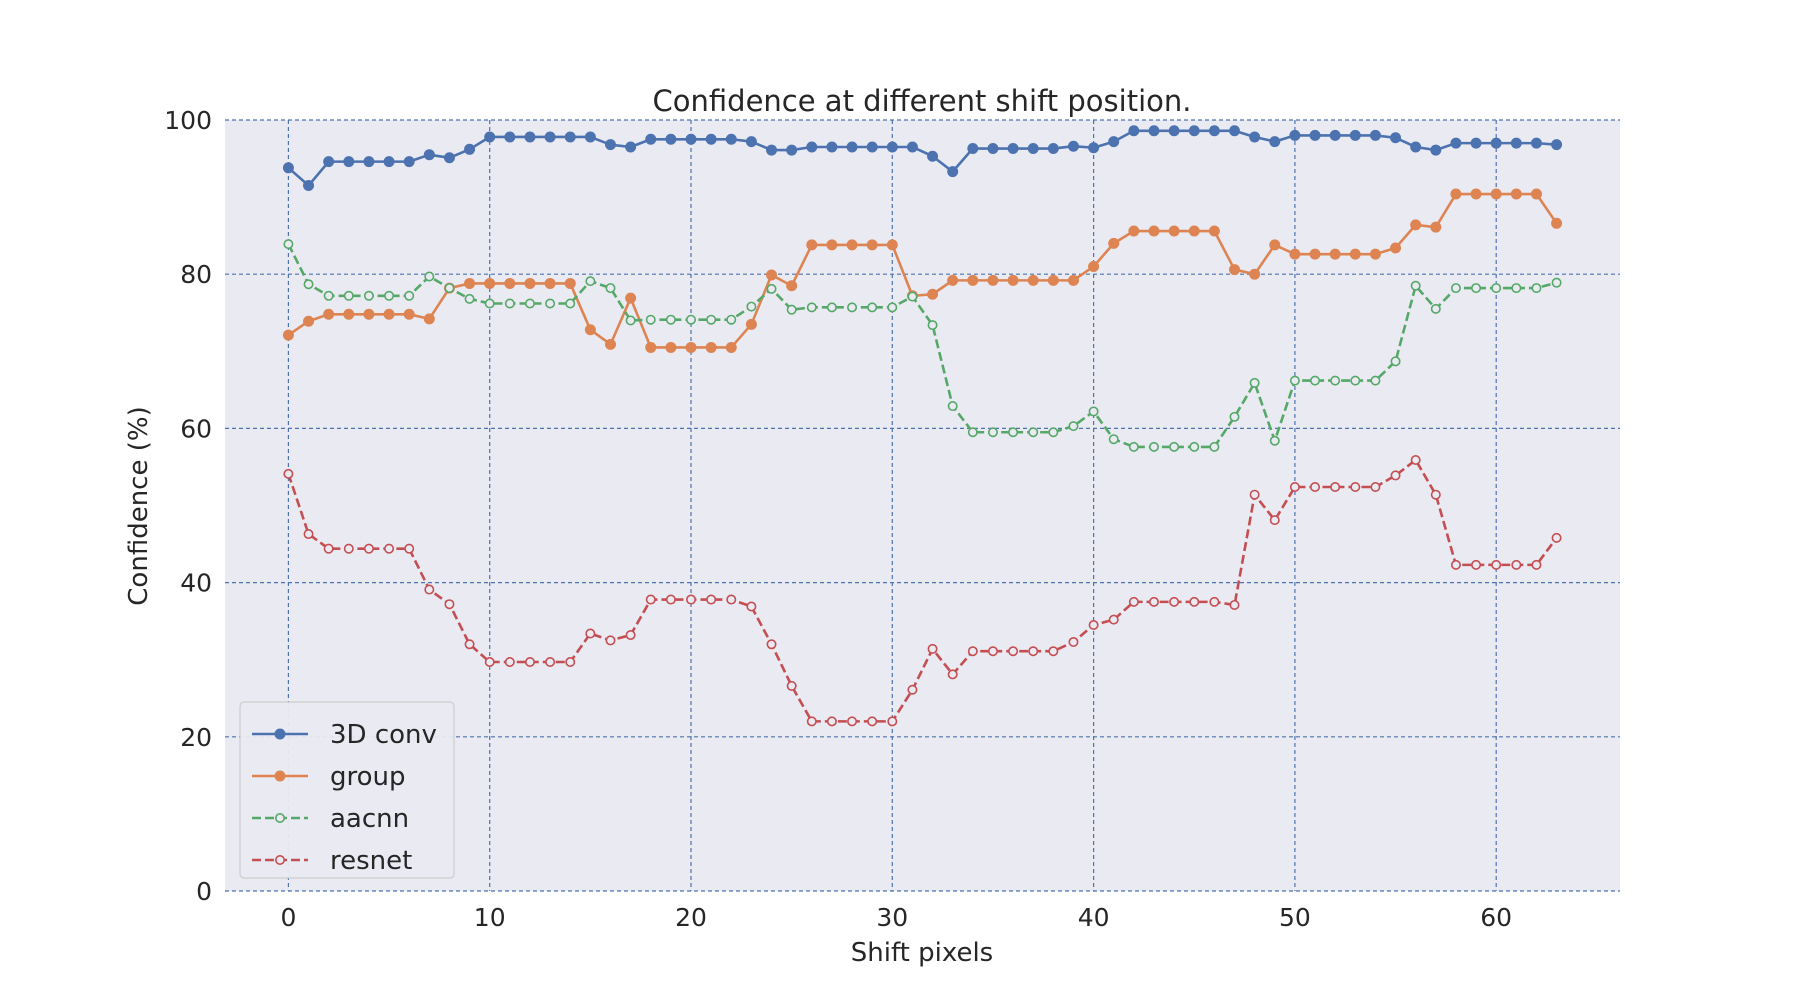 Image resolution: width=1800 pixels, height=1000 pixels. Describe the element at coordinates (1094, 917) in the screenshot. I see `x-tick-label: 40` at that location.